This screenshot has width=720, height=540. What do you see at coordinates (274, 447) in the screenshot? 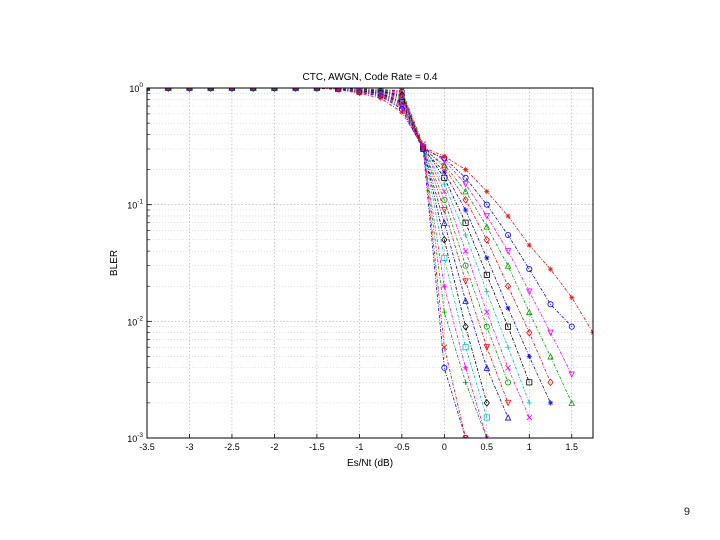
I see `x-tick-label: -2` at bounding box center [274, 447].